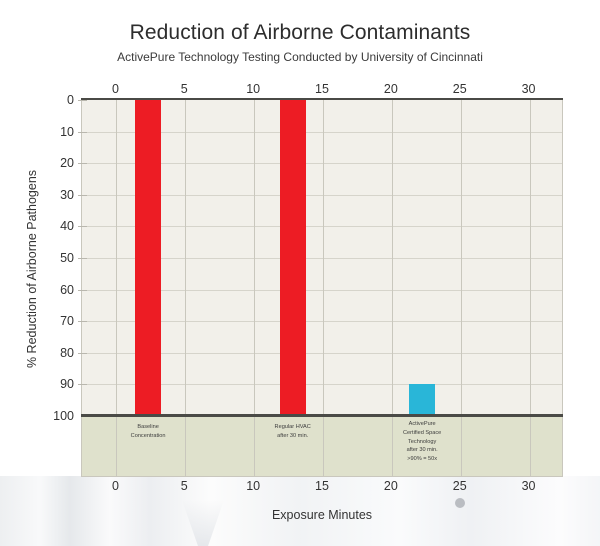 The image size is (600, 546). Describe the element at coordinates (67, 226) in the screenshot. I see `y-axis-tick-label: 40` at that location.